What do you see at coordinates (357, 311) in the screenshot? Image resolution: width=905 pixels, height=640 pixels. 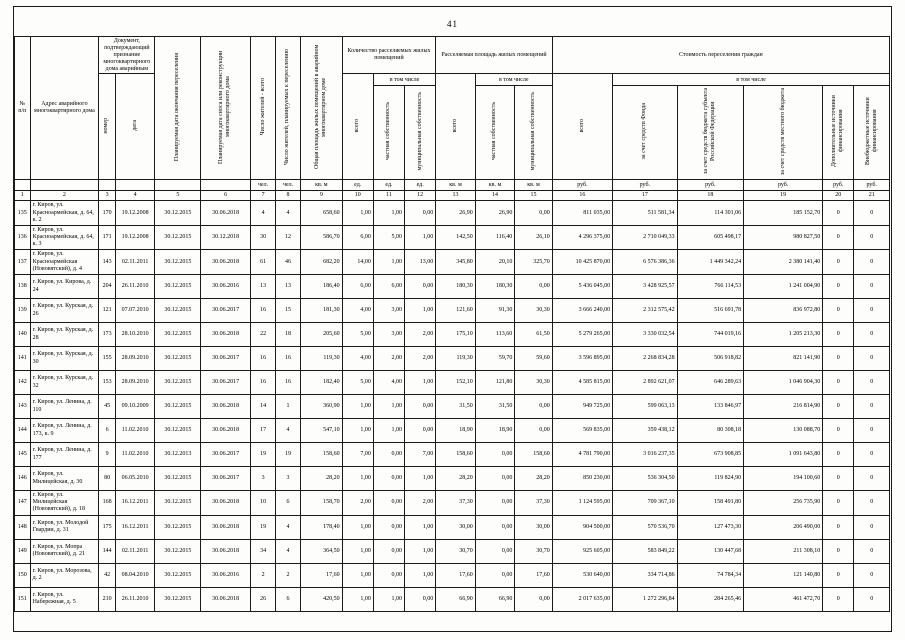 I see `table-cell: 4,00` at bounding box center [357, 311].